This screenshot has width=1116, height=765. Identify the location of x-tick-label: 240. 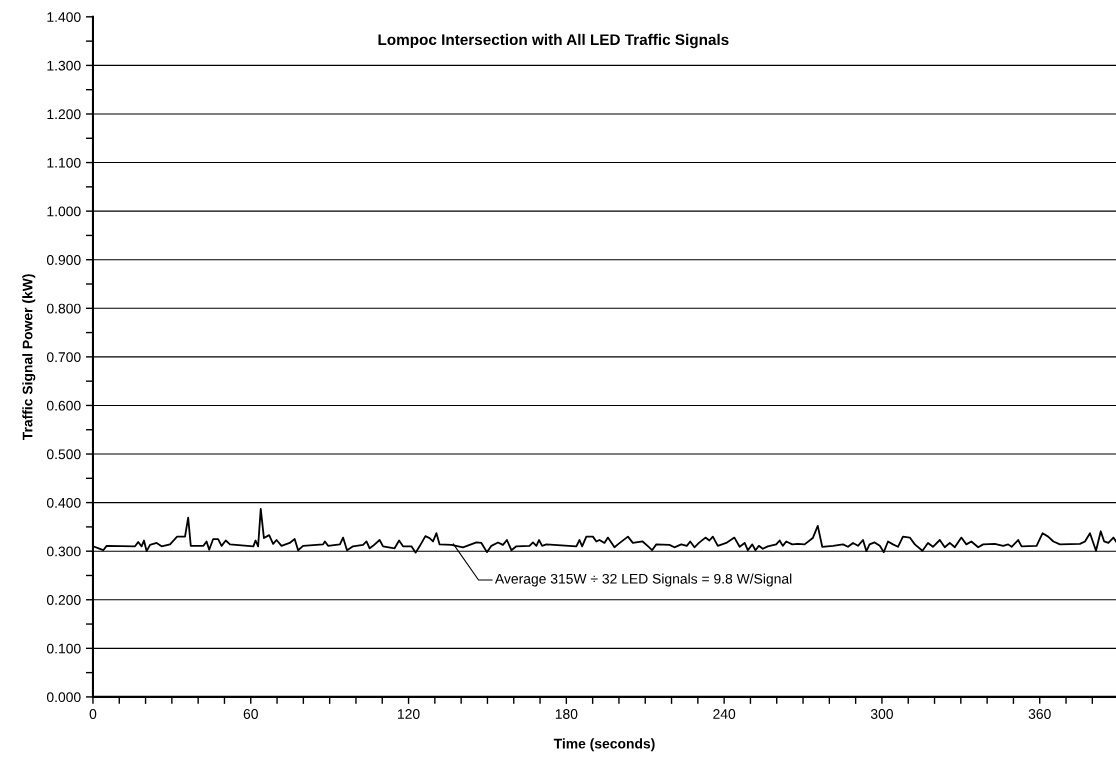
(724, 714).